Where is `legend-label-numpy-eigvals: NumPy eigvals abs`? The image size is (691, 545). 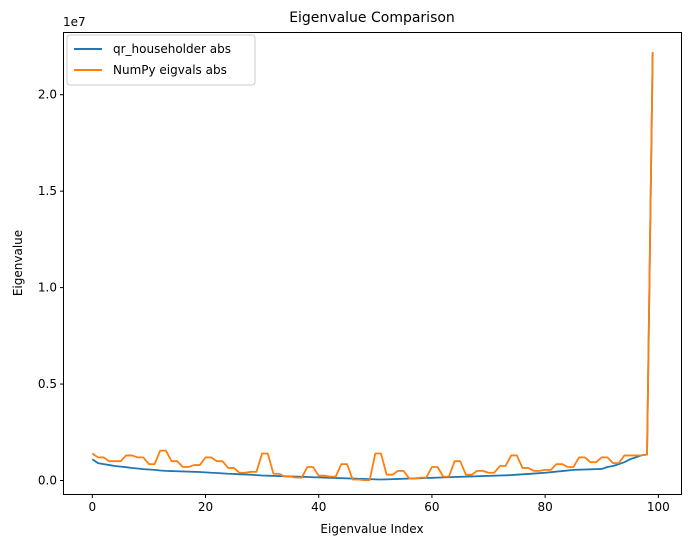
legend-label-numpy-eigvals: NumPy eigvals abs is located at coordinates (170, 70).